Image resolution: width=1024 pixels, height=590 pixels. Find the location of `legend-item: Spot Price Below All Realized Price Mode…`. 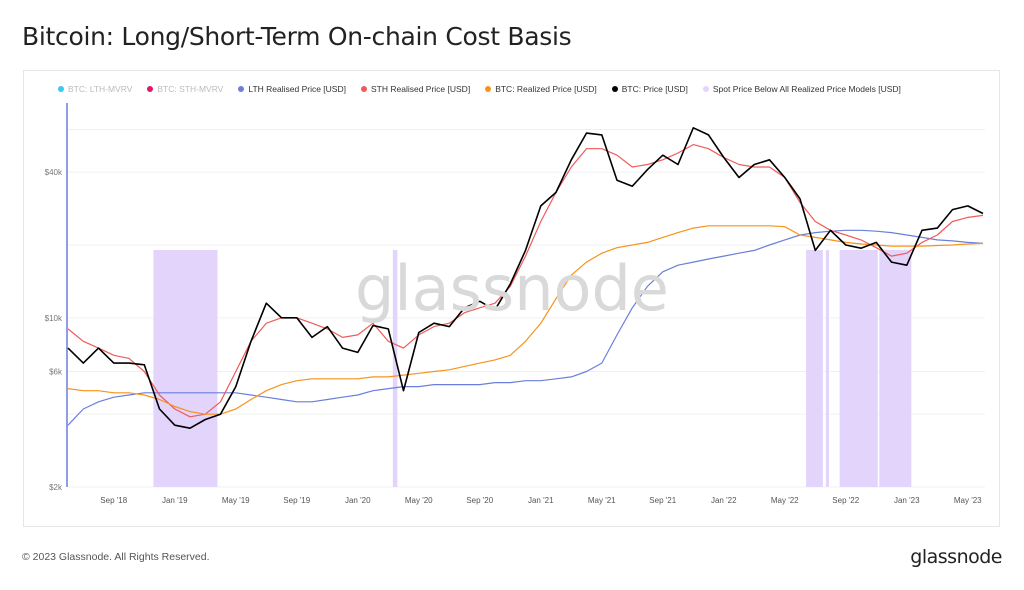

legend-item: Spot Price Below All Realized Price Mode… is located at coordinates (801, 89).